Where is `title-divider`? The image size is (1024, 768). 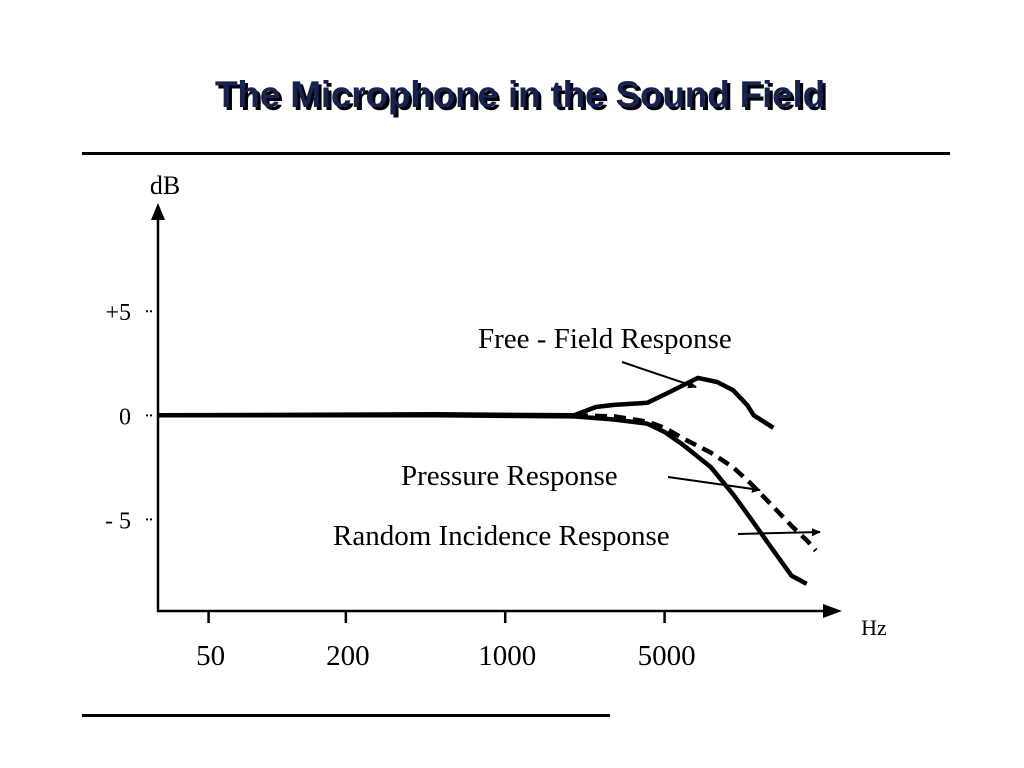 title-divider is located at coordinates (516, 153).